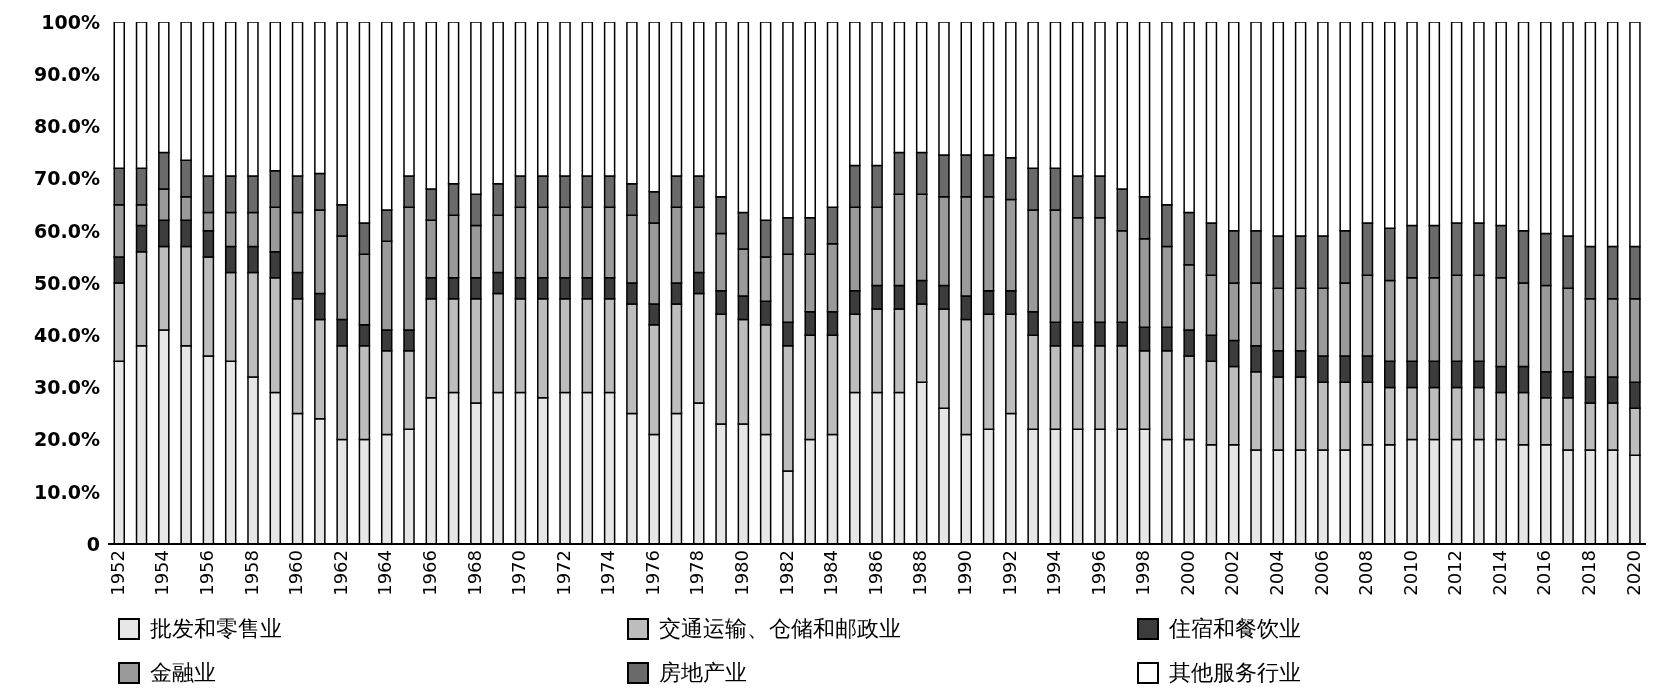 This screenshot has height=700, width=1670. I want to click on x-tick-label: 2000, so click(1187, 573).